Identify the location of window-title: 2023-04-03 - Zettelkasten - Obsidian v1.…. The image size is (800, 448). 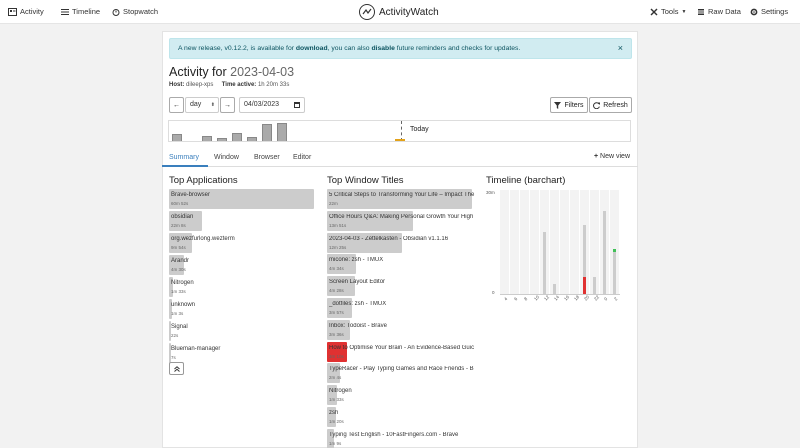
(389, 238).